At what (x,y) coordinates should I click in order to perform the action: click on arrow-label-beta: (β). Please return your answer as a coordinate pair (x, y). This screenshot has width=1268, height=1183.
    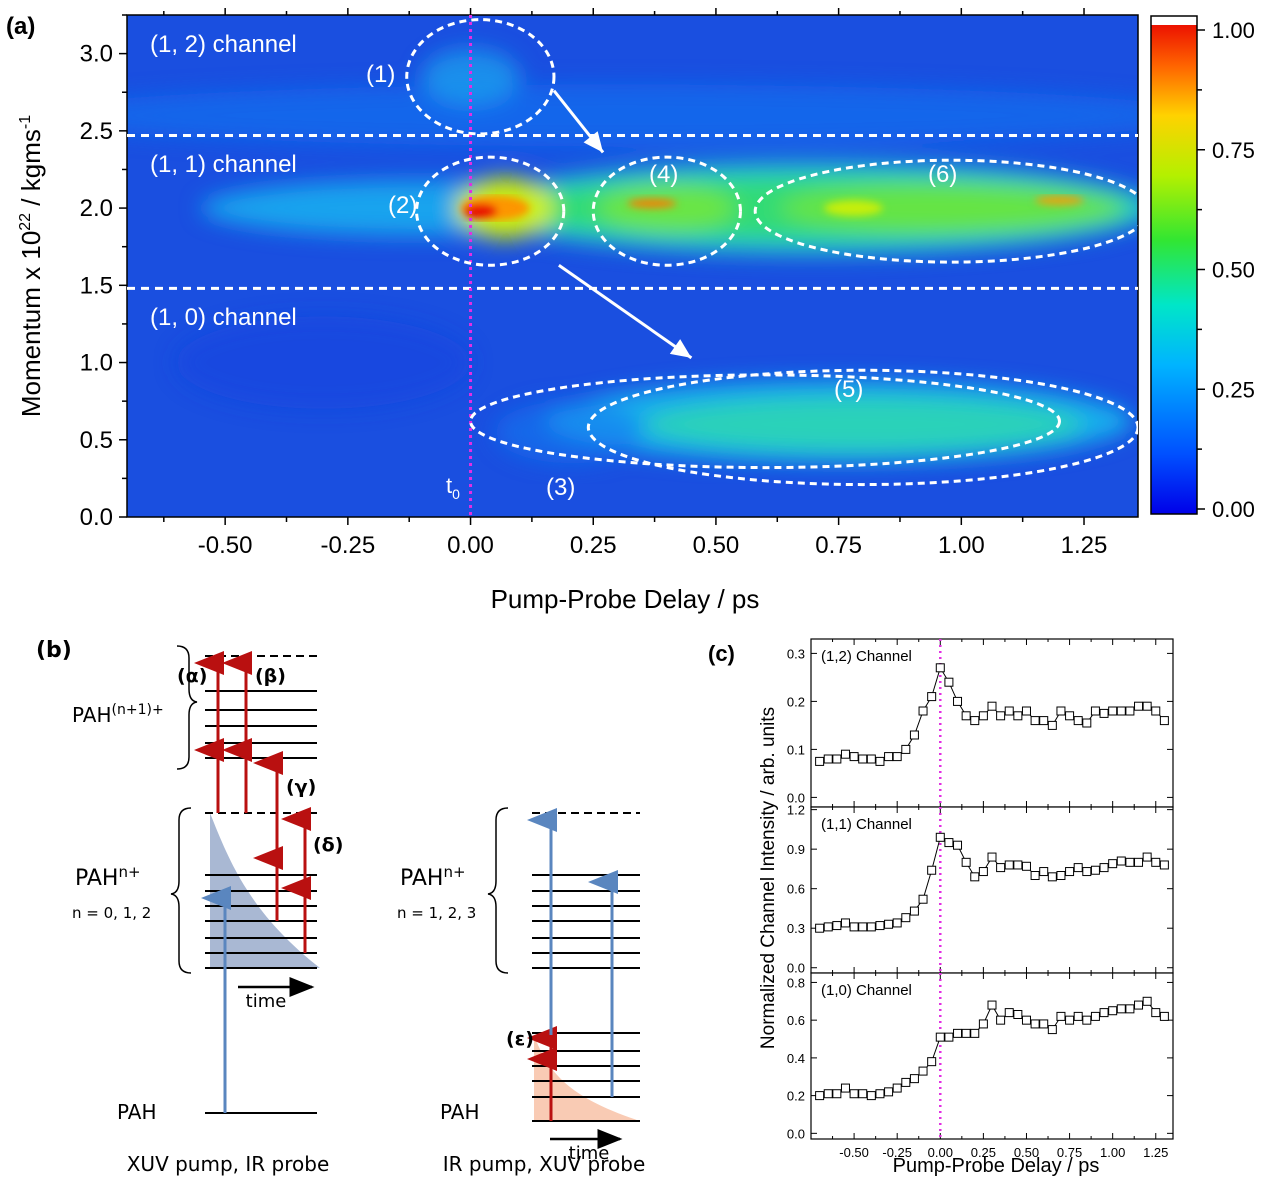
    Looking at the image, I should click on (270, 676).